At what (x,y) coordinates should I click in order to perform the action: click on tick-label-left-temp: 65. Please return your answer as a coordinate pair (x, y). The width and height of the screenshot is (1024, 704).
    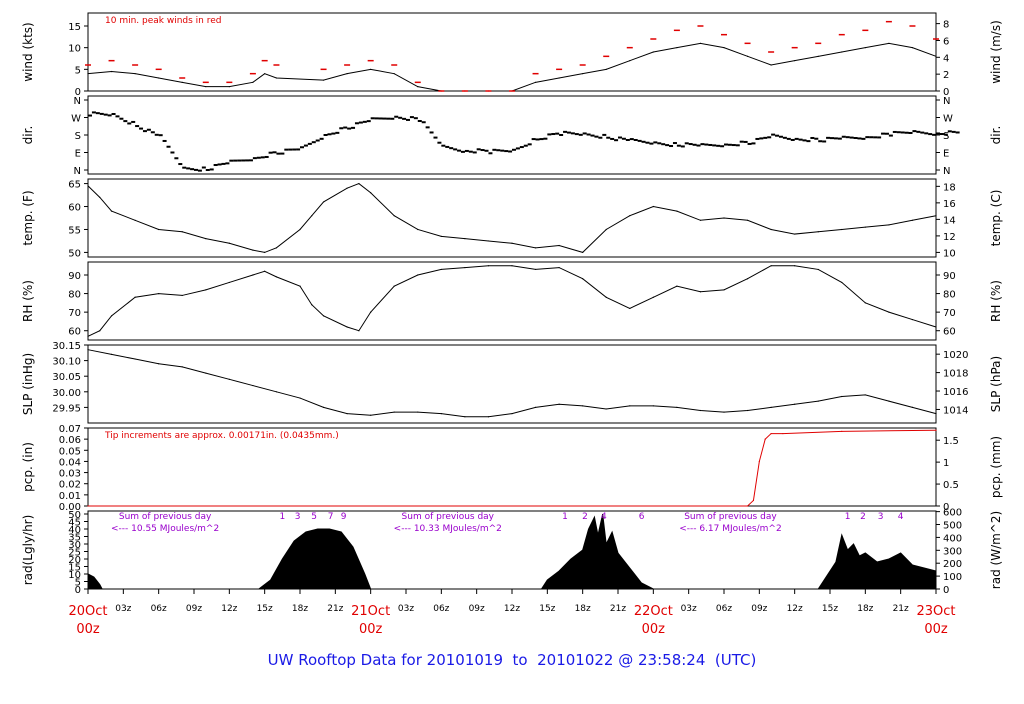
    Looking at the image, I should click on (74, 185).